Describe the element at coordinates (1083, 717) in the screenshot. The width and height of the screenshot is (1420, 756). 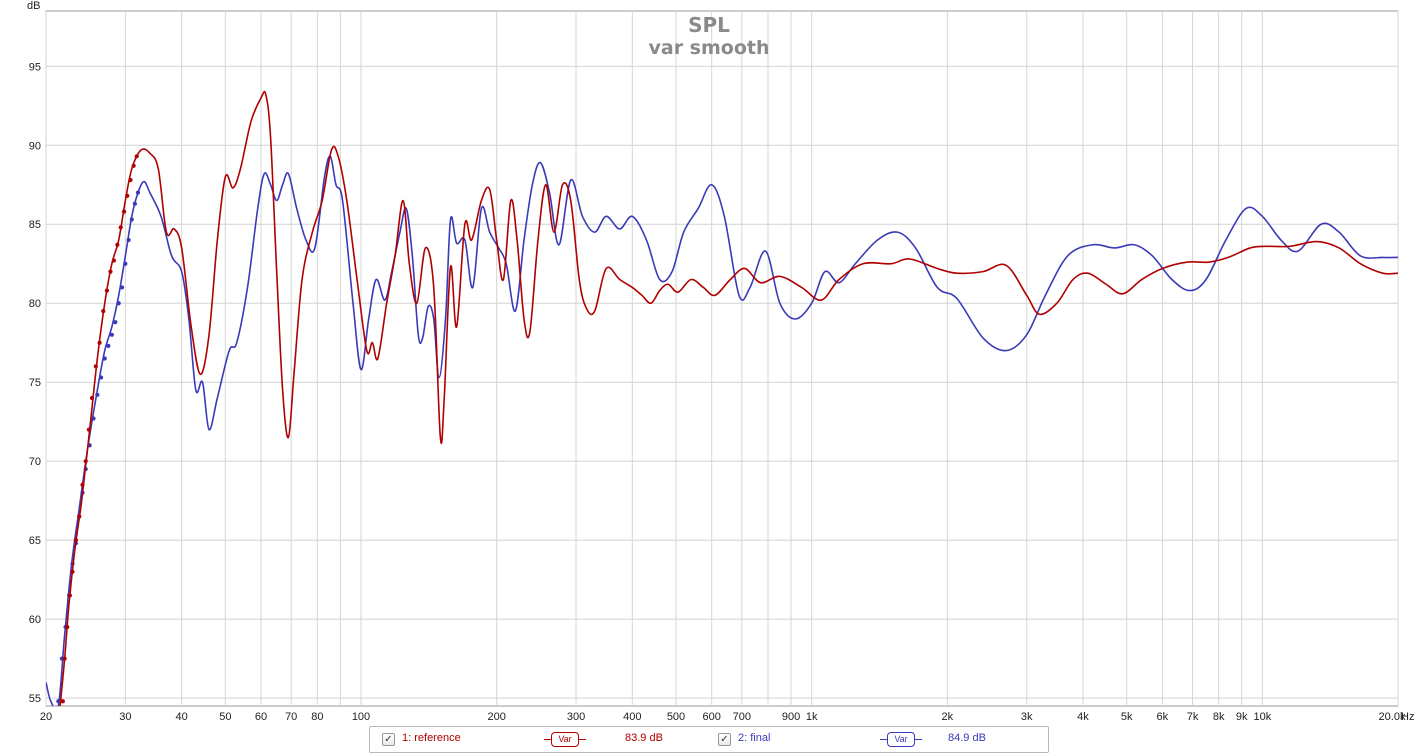
I see `x-tick-label: 4k` at that location.